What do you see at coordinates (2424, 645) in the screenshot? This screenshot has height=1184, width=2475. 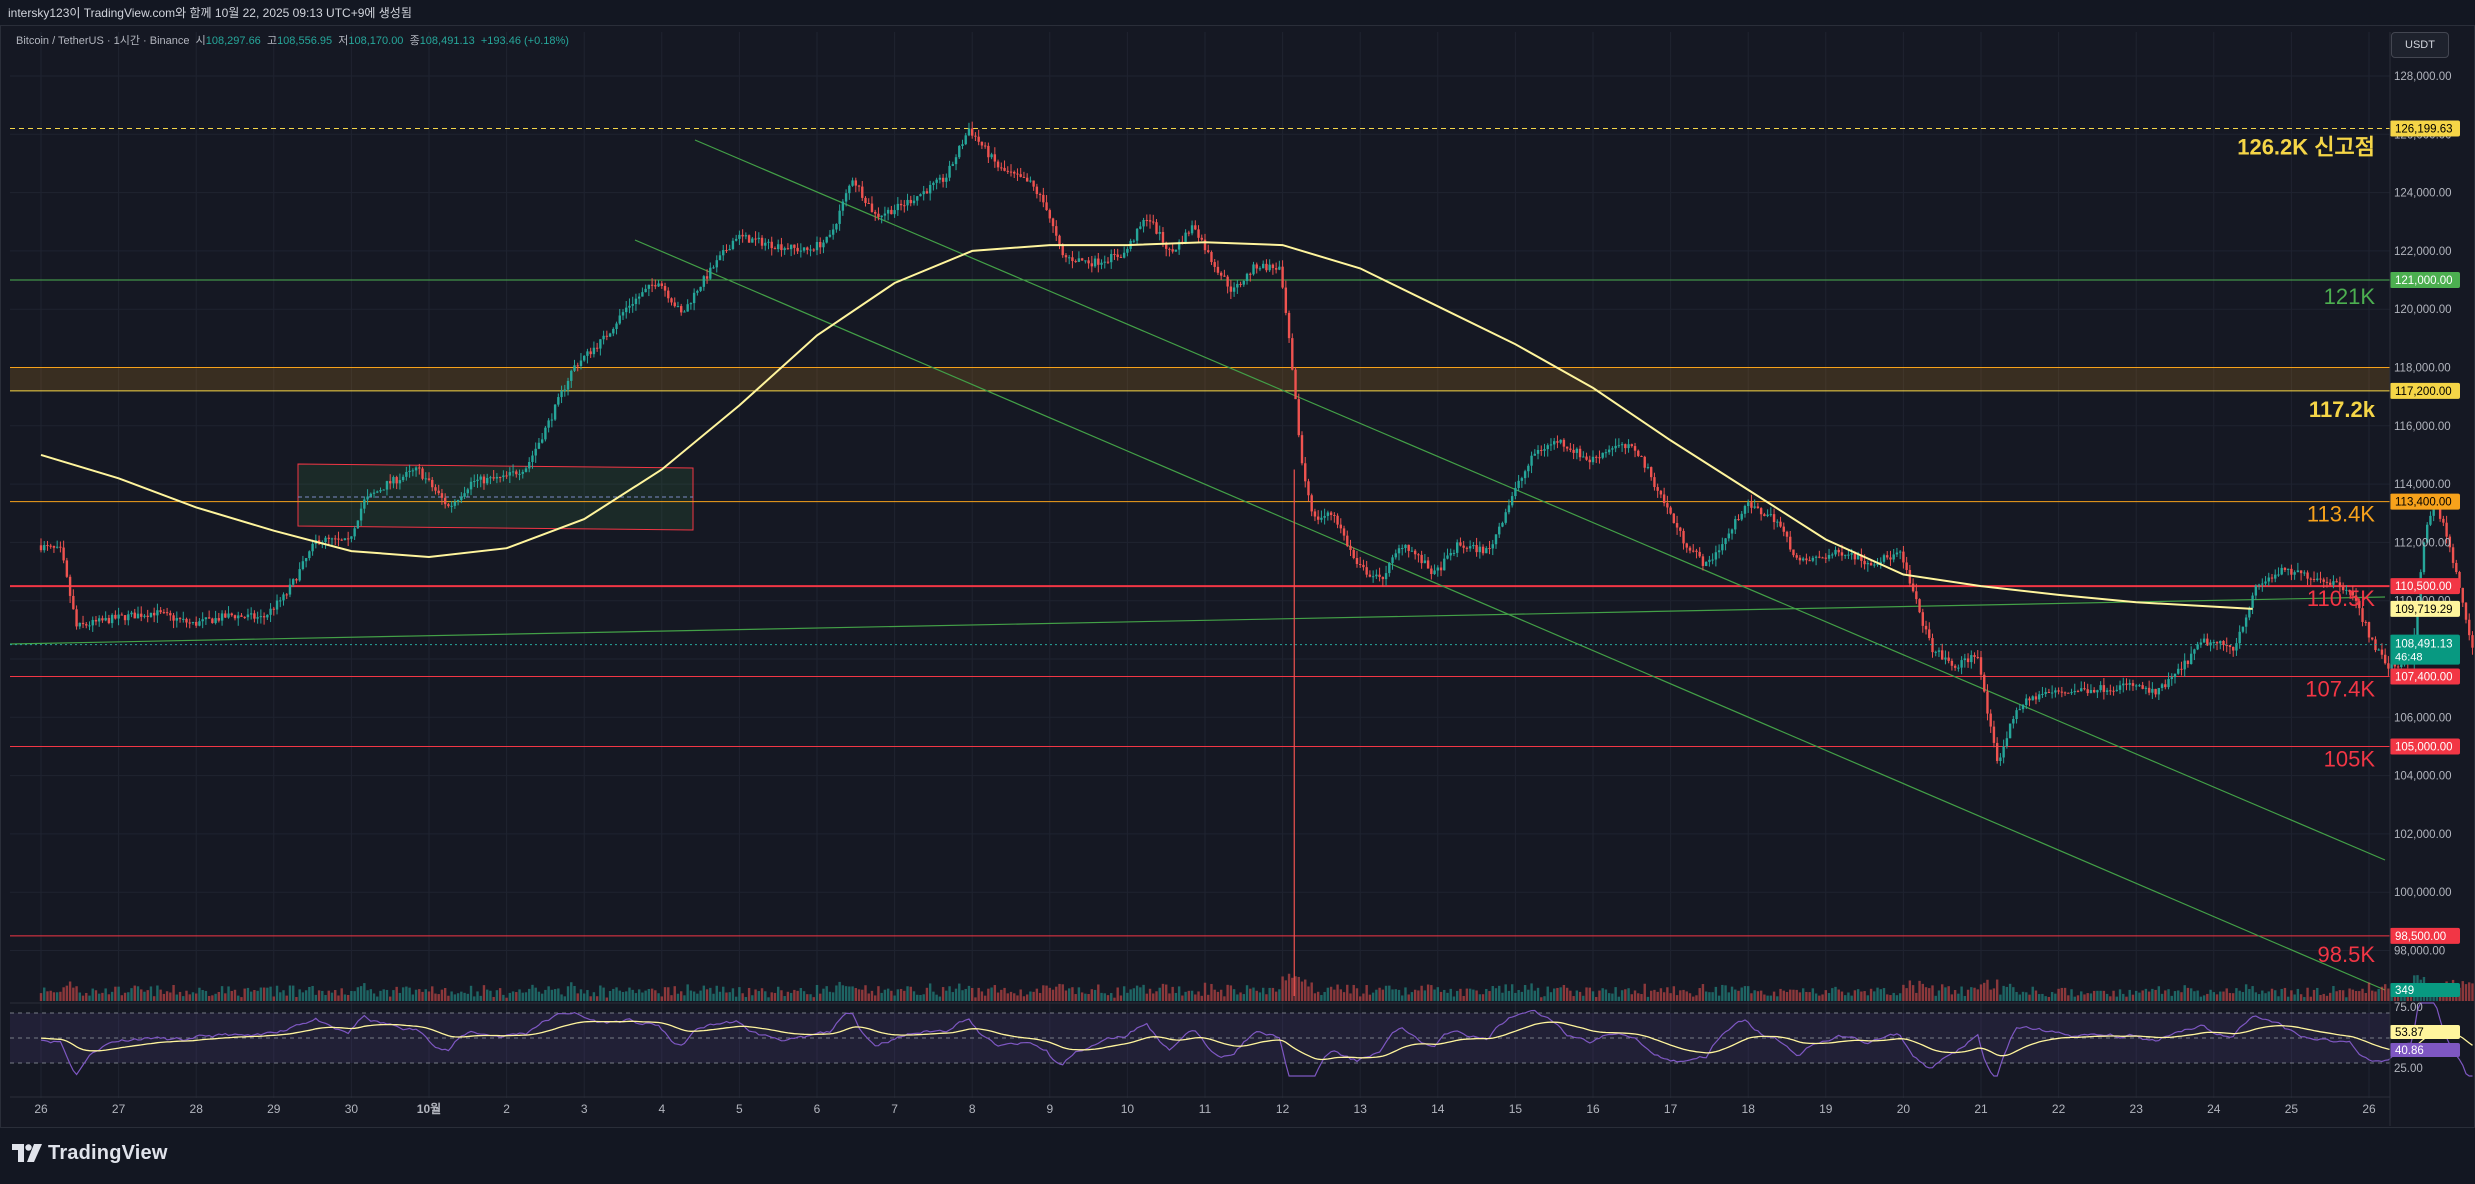 I see `current-price-tag-text: 108,491.13` at bounding box center [2424, 645].